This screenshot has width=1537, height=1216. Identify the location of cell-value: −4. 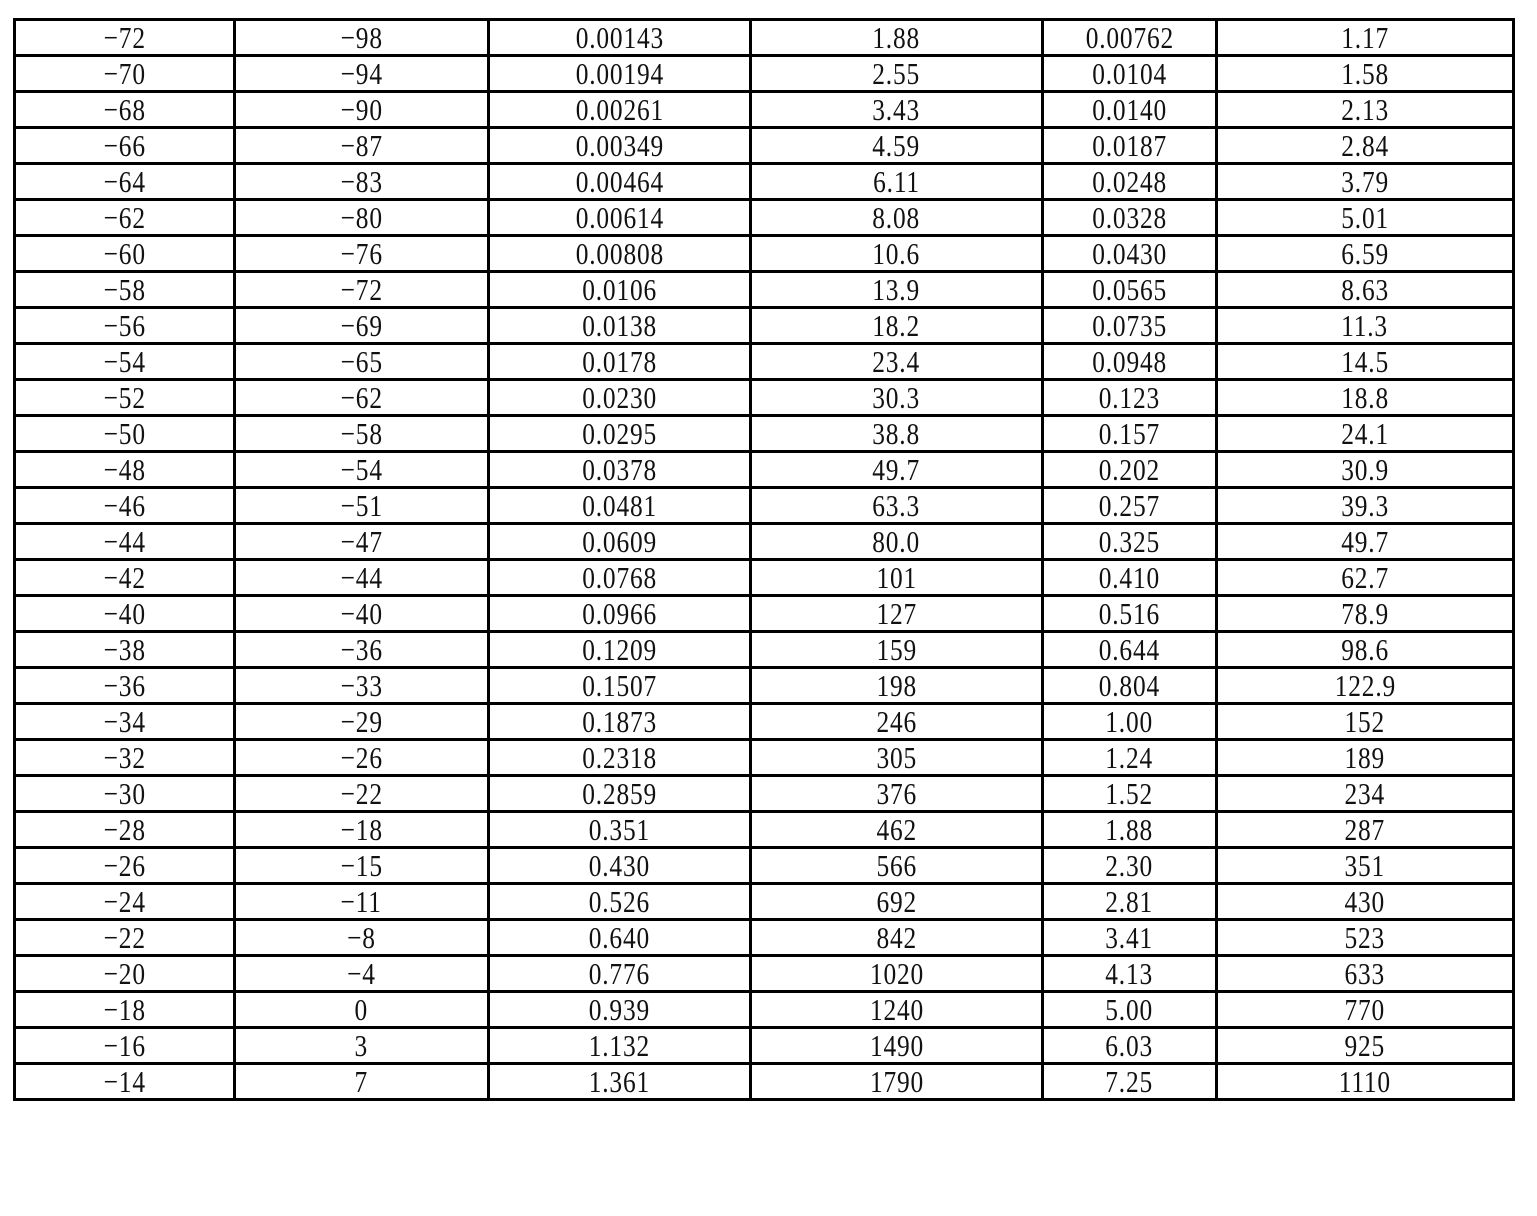
(361, 973).